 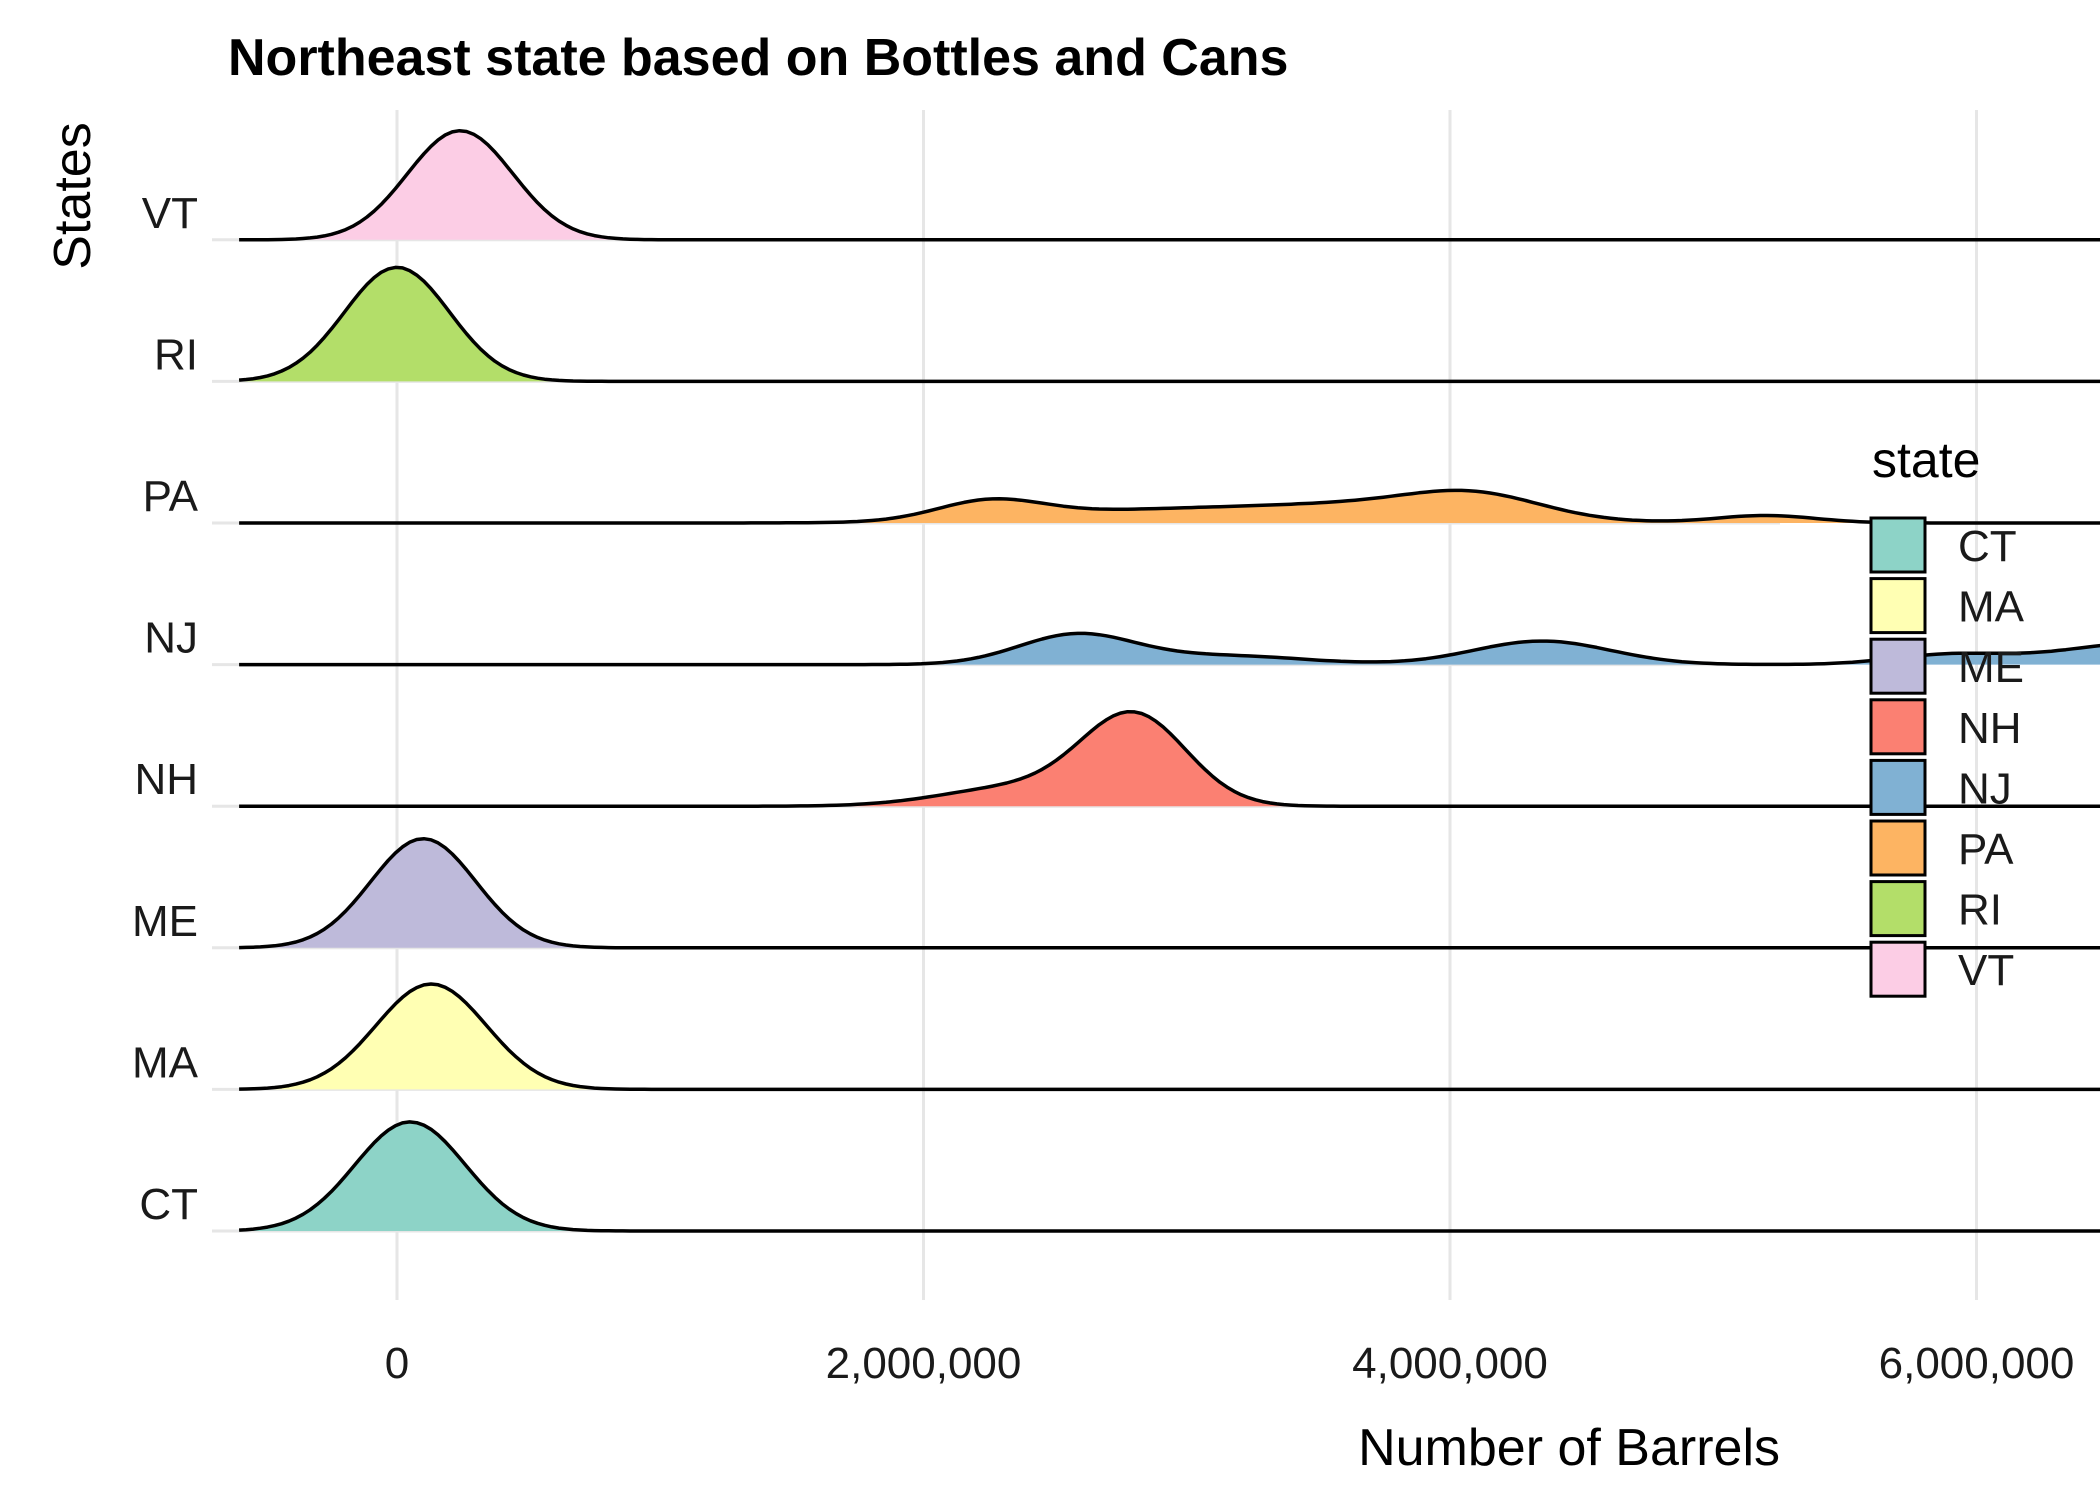 What do you see at coordinates (1943, 545) in the screenshot?
I see `legend-item-ct: CT` at bounding box center [1943, 545].